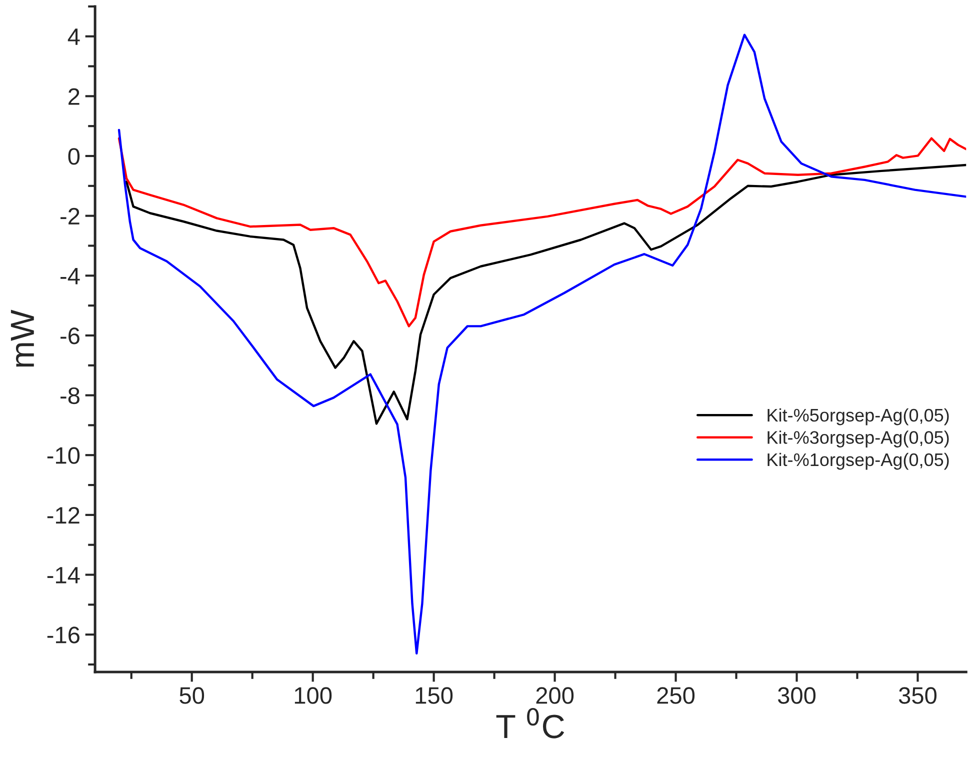 The width and height of the screenshot is (970, 758). Describe the element at coordinates (63, 455) in the screenshot. I see `y-tick-label: -10` at that location.